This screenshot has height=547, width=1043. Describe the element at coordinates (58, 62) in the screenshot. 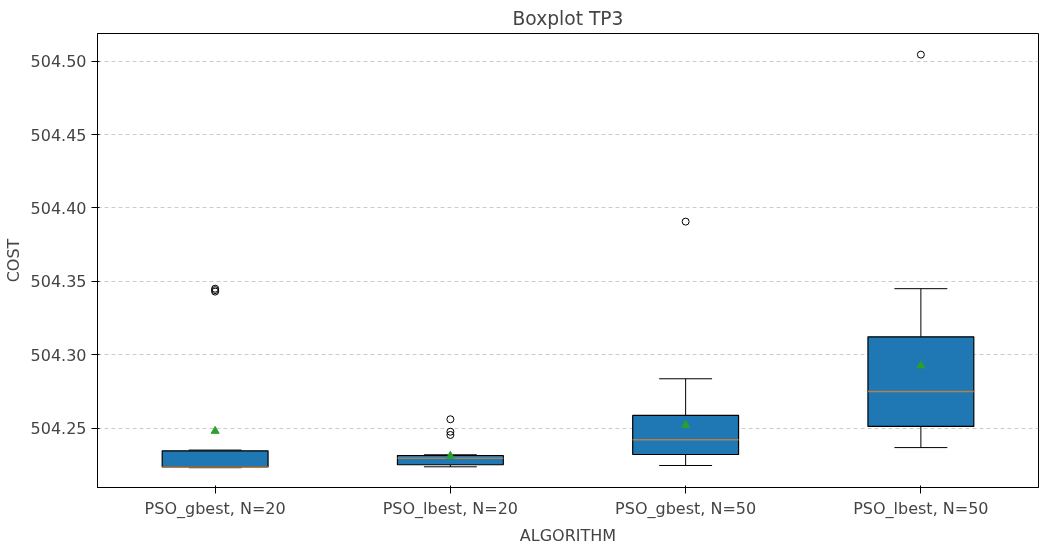

I see `y-tick-label: 504.50` at that location.